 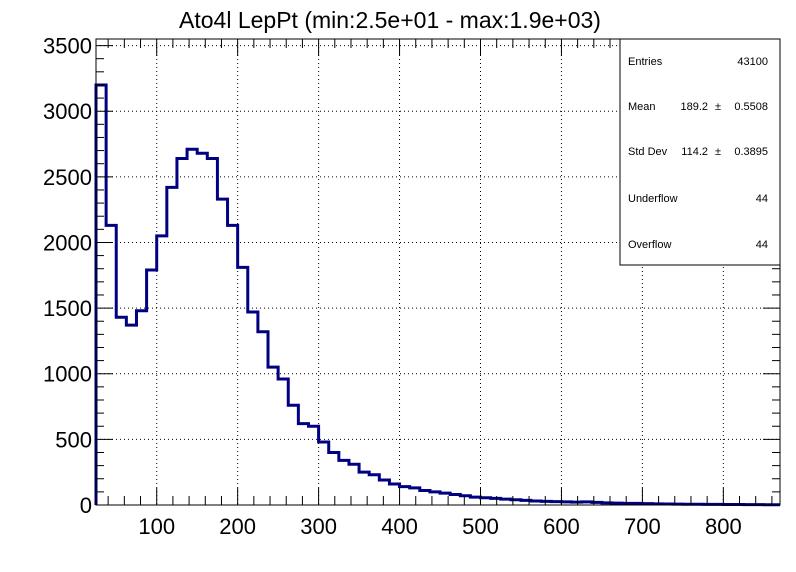 I want to click on stats-overflow-label: Overflow, so click(x=649, y=245).